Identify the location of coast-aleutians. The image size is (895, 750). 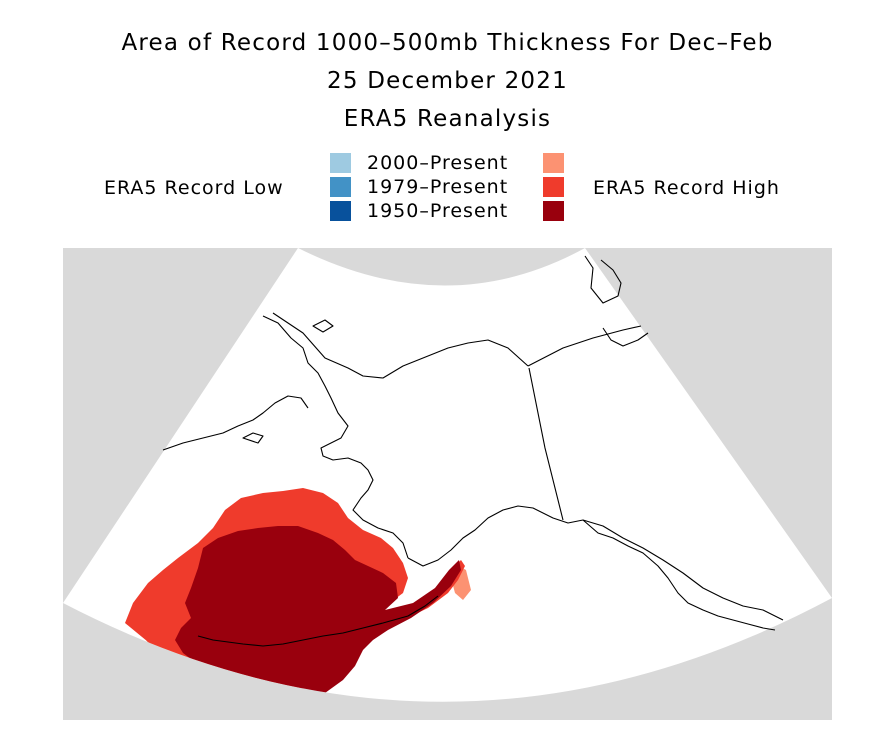
(318, 621).